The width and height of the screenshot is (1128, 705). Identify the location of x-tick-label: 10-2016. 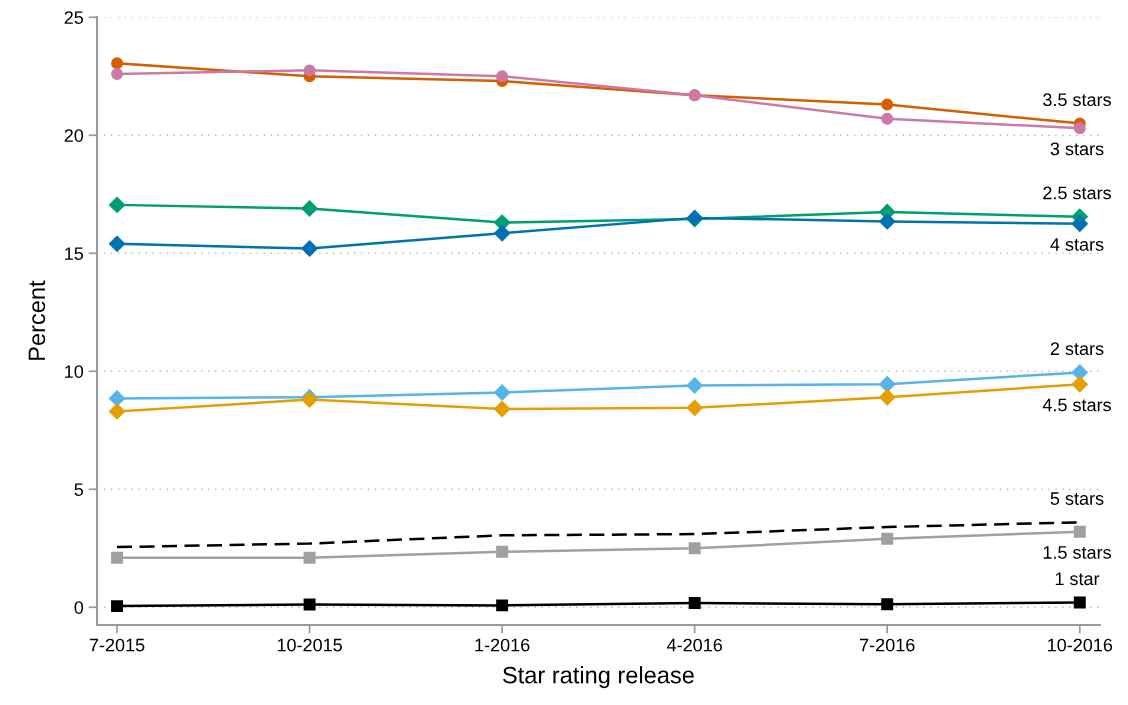
(1080, 645).